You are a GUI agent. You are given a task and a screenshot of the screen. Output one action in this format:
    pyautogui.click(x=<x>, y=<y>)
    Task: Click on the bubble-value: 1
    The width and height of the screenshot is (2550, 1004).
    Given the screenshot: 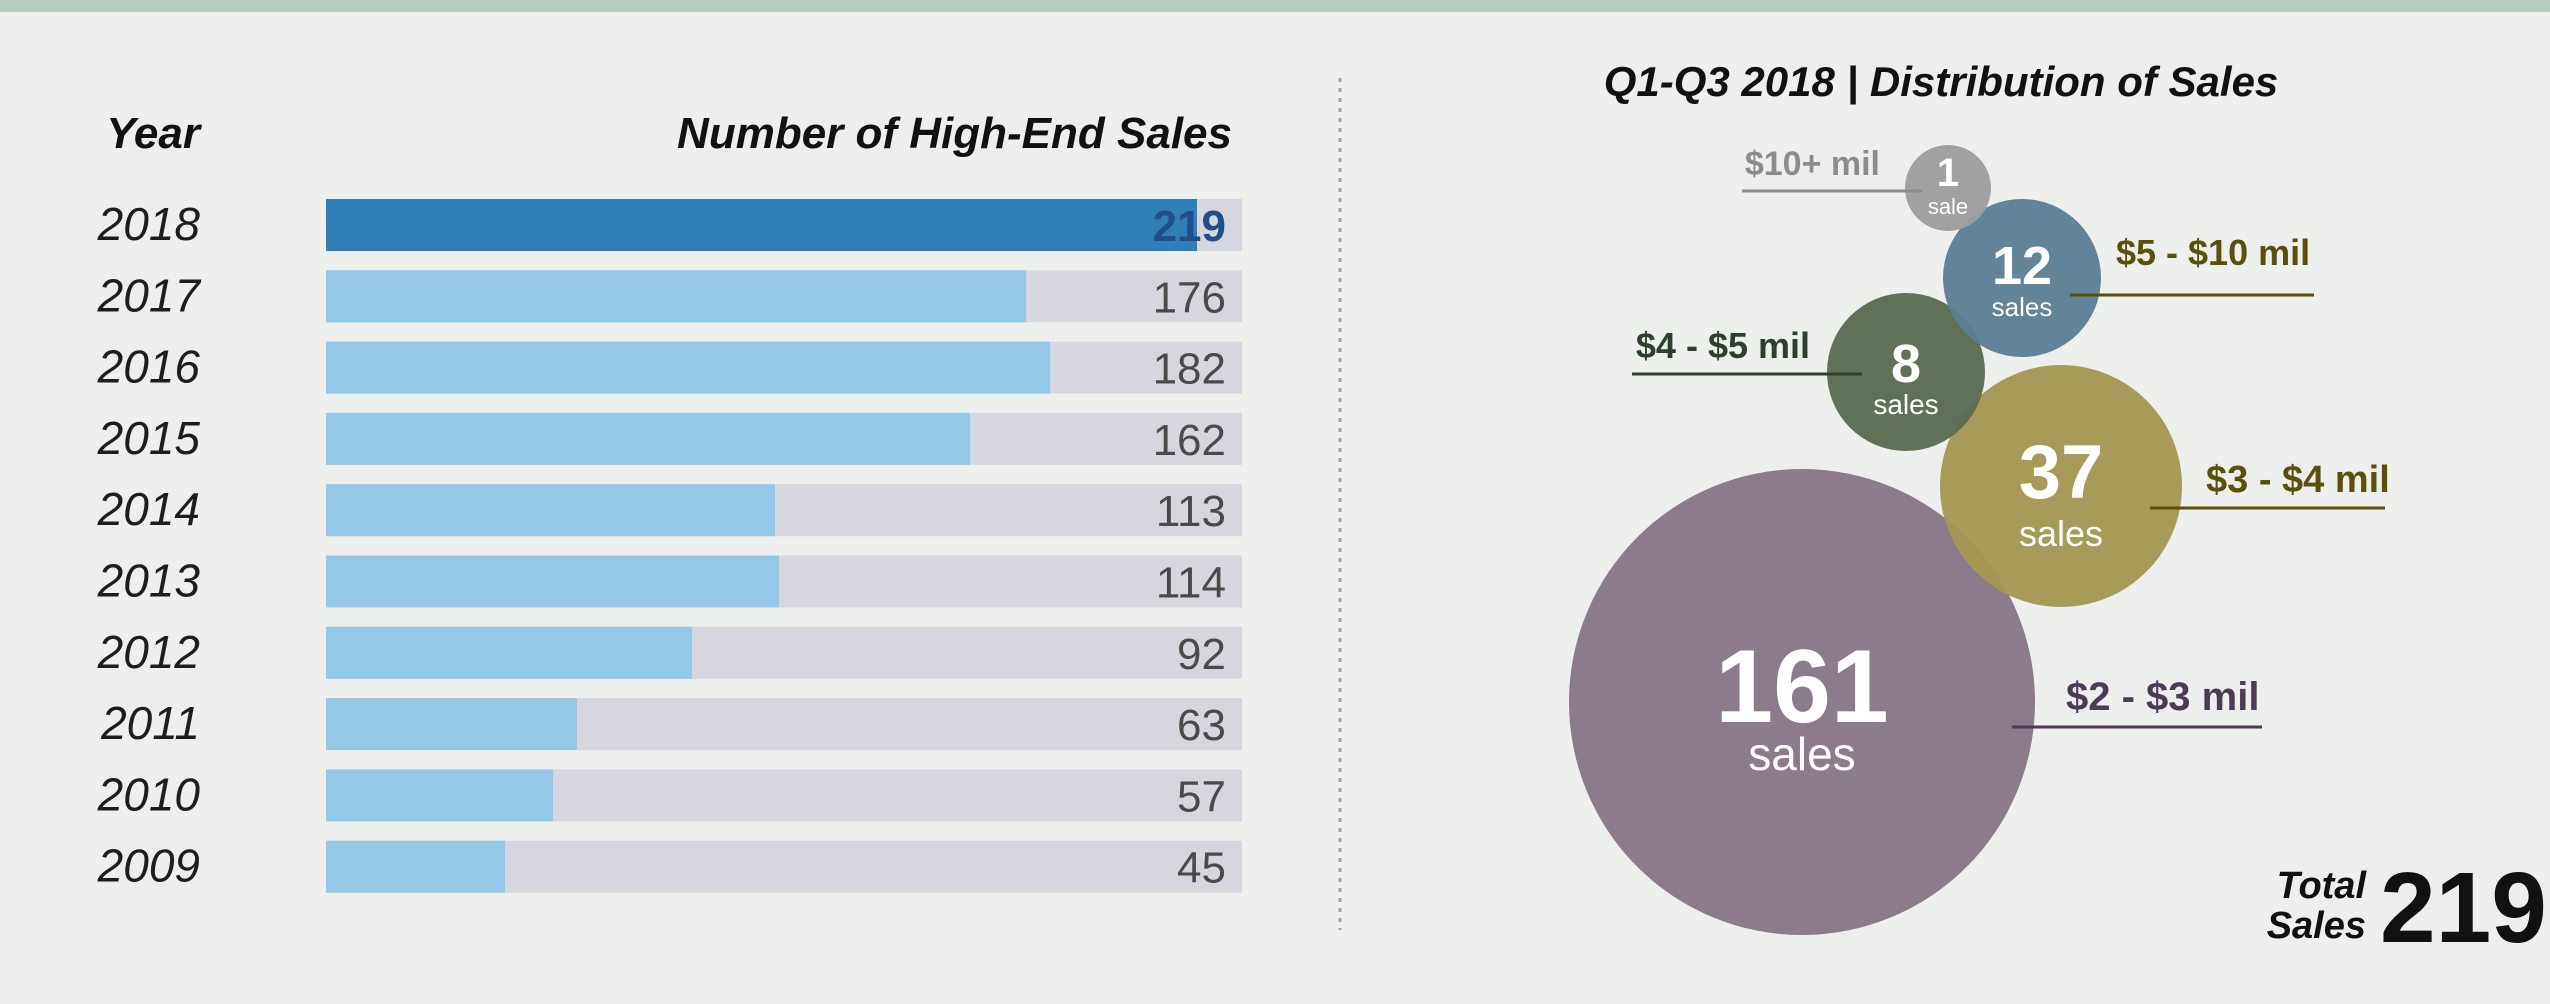 What is the action you would take?
    pyautogui.click(x=1948, y=173)
    